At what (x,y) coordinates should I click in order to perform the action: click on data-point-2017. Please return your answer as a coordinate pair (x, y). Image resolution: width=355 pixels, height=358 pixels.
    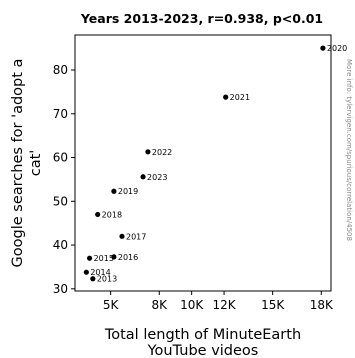
    Looking at the image, I should click on (122, 236).